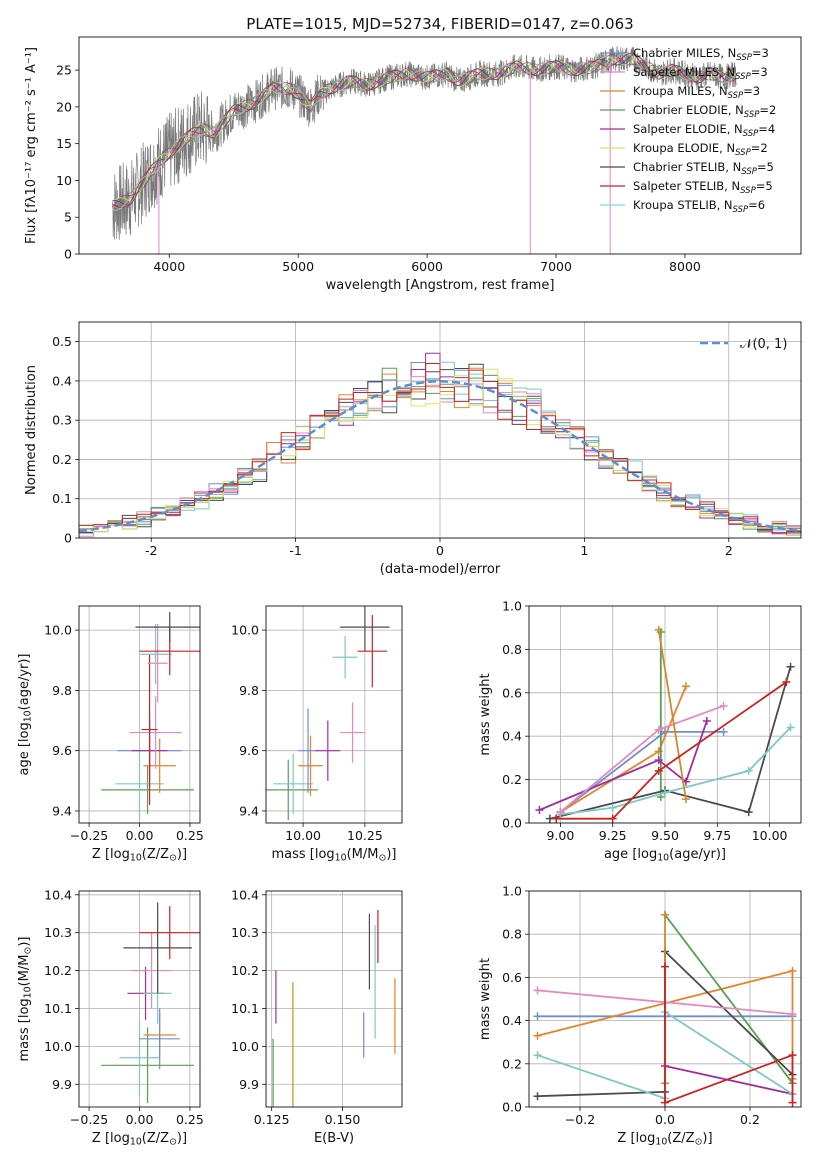  Describe the element at coordinates (333, 855) in the screenshot. I see `x-axis-label: mass [log10(M/M⊙)]` at that location.